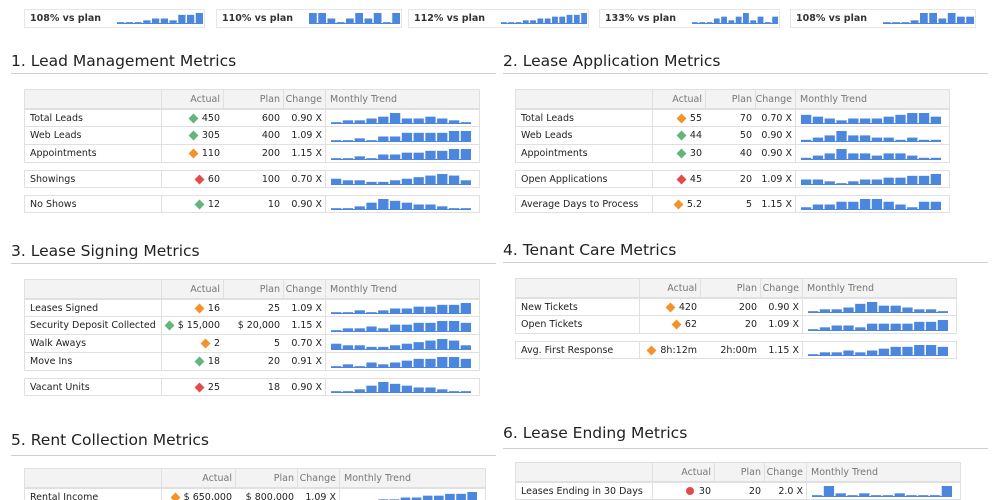 The image size is (1000, 500). I want to click on metric-name: Move Ins, so click(95, 361).